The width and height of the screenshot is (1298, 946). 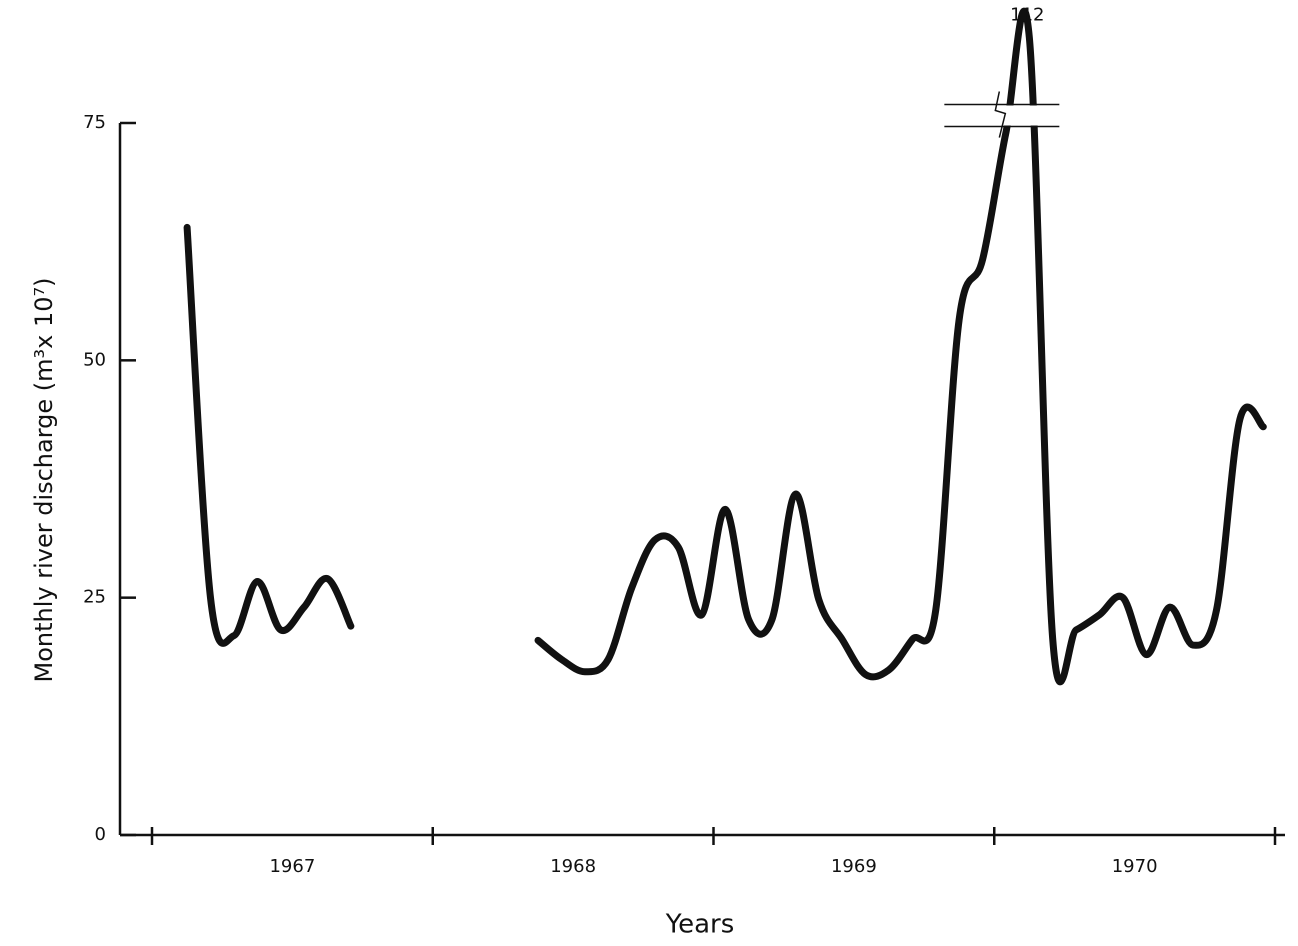 What do you see at coordinates (573, 866) in the screenshot?
I see `x-group-label: 1968` at bounding box center [573, 866].